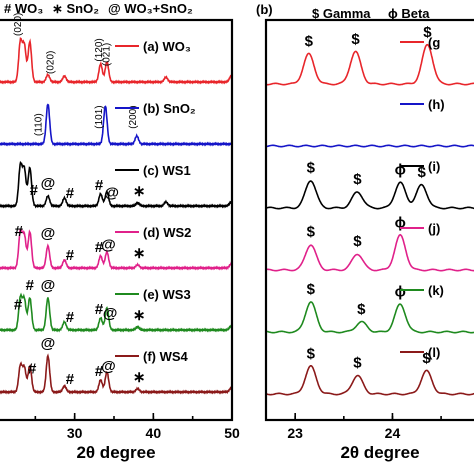 The height and width of the screenshot is (474, 474). I want to click on peak-marker-2-3: #, so click(99, 185).